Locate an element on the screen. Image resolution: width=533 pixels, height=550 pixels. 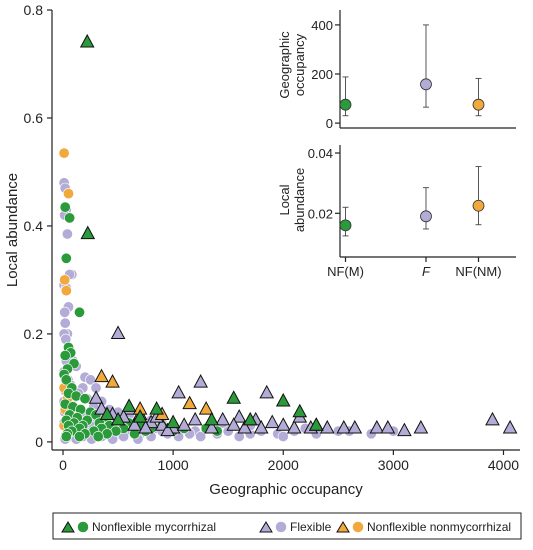
inset-bottom-backdrop is located at coordinates (414, 202).